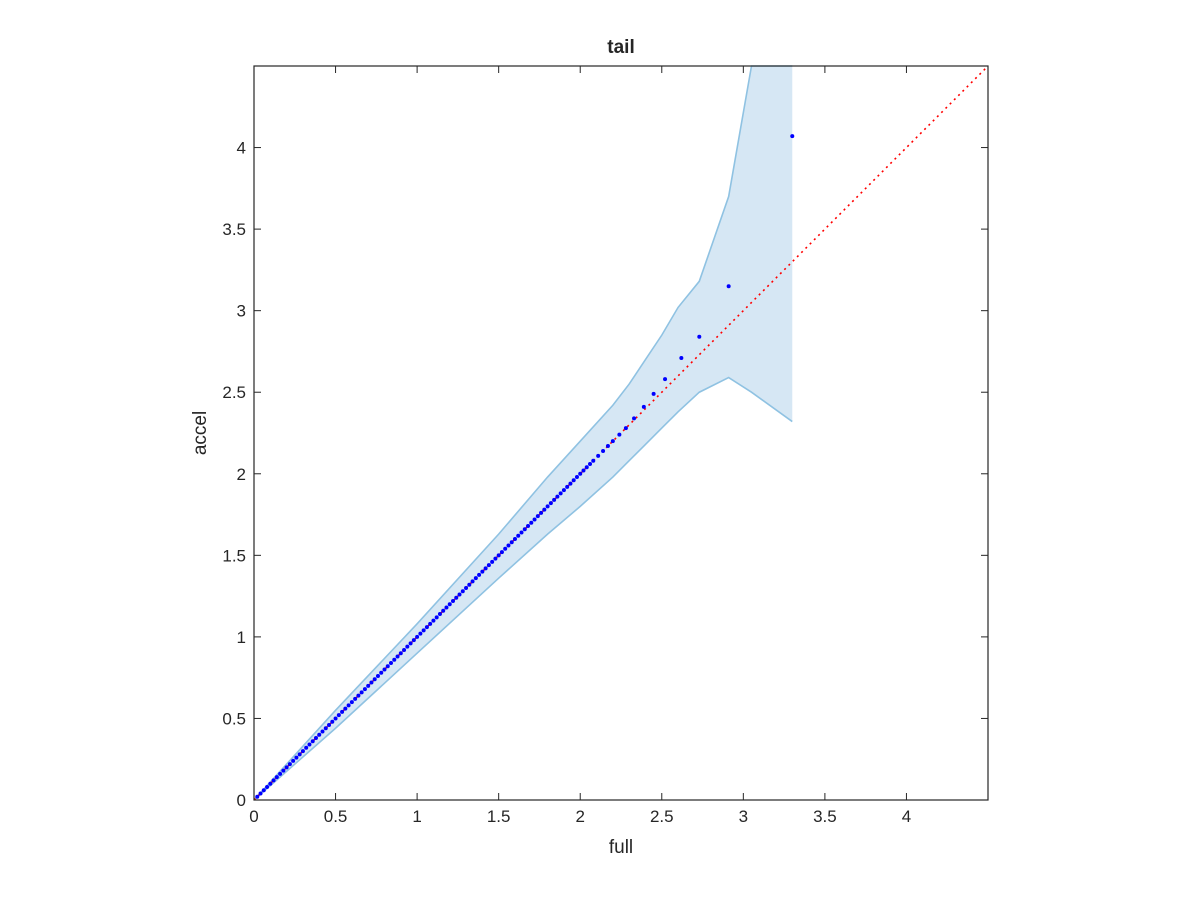 Image resolution: width=1200 pixels, height=900 pixels. What do you see at coordinates (662, 816) in the screenshot?
I see `x-tick-label: 2.5` at bounding box center [662, 816].